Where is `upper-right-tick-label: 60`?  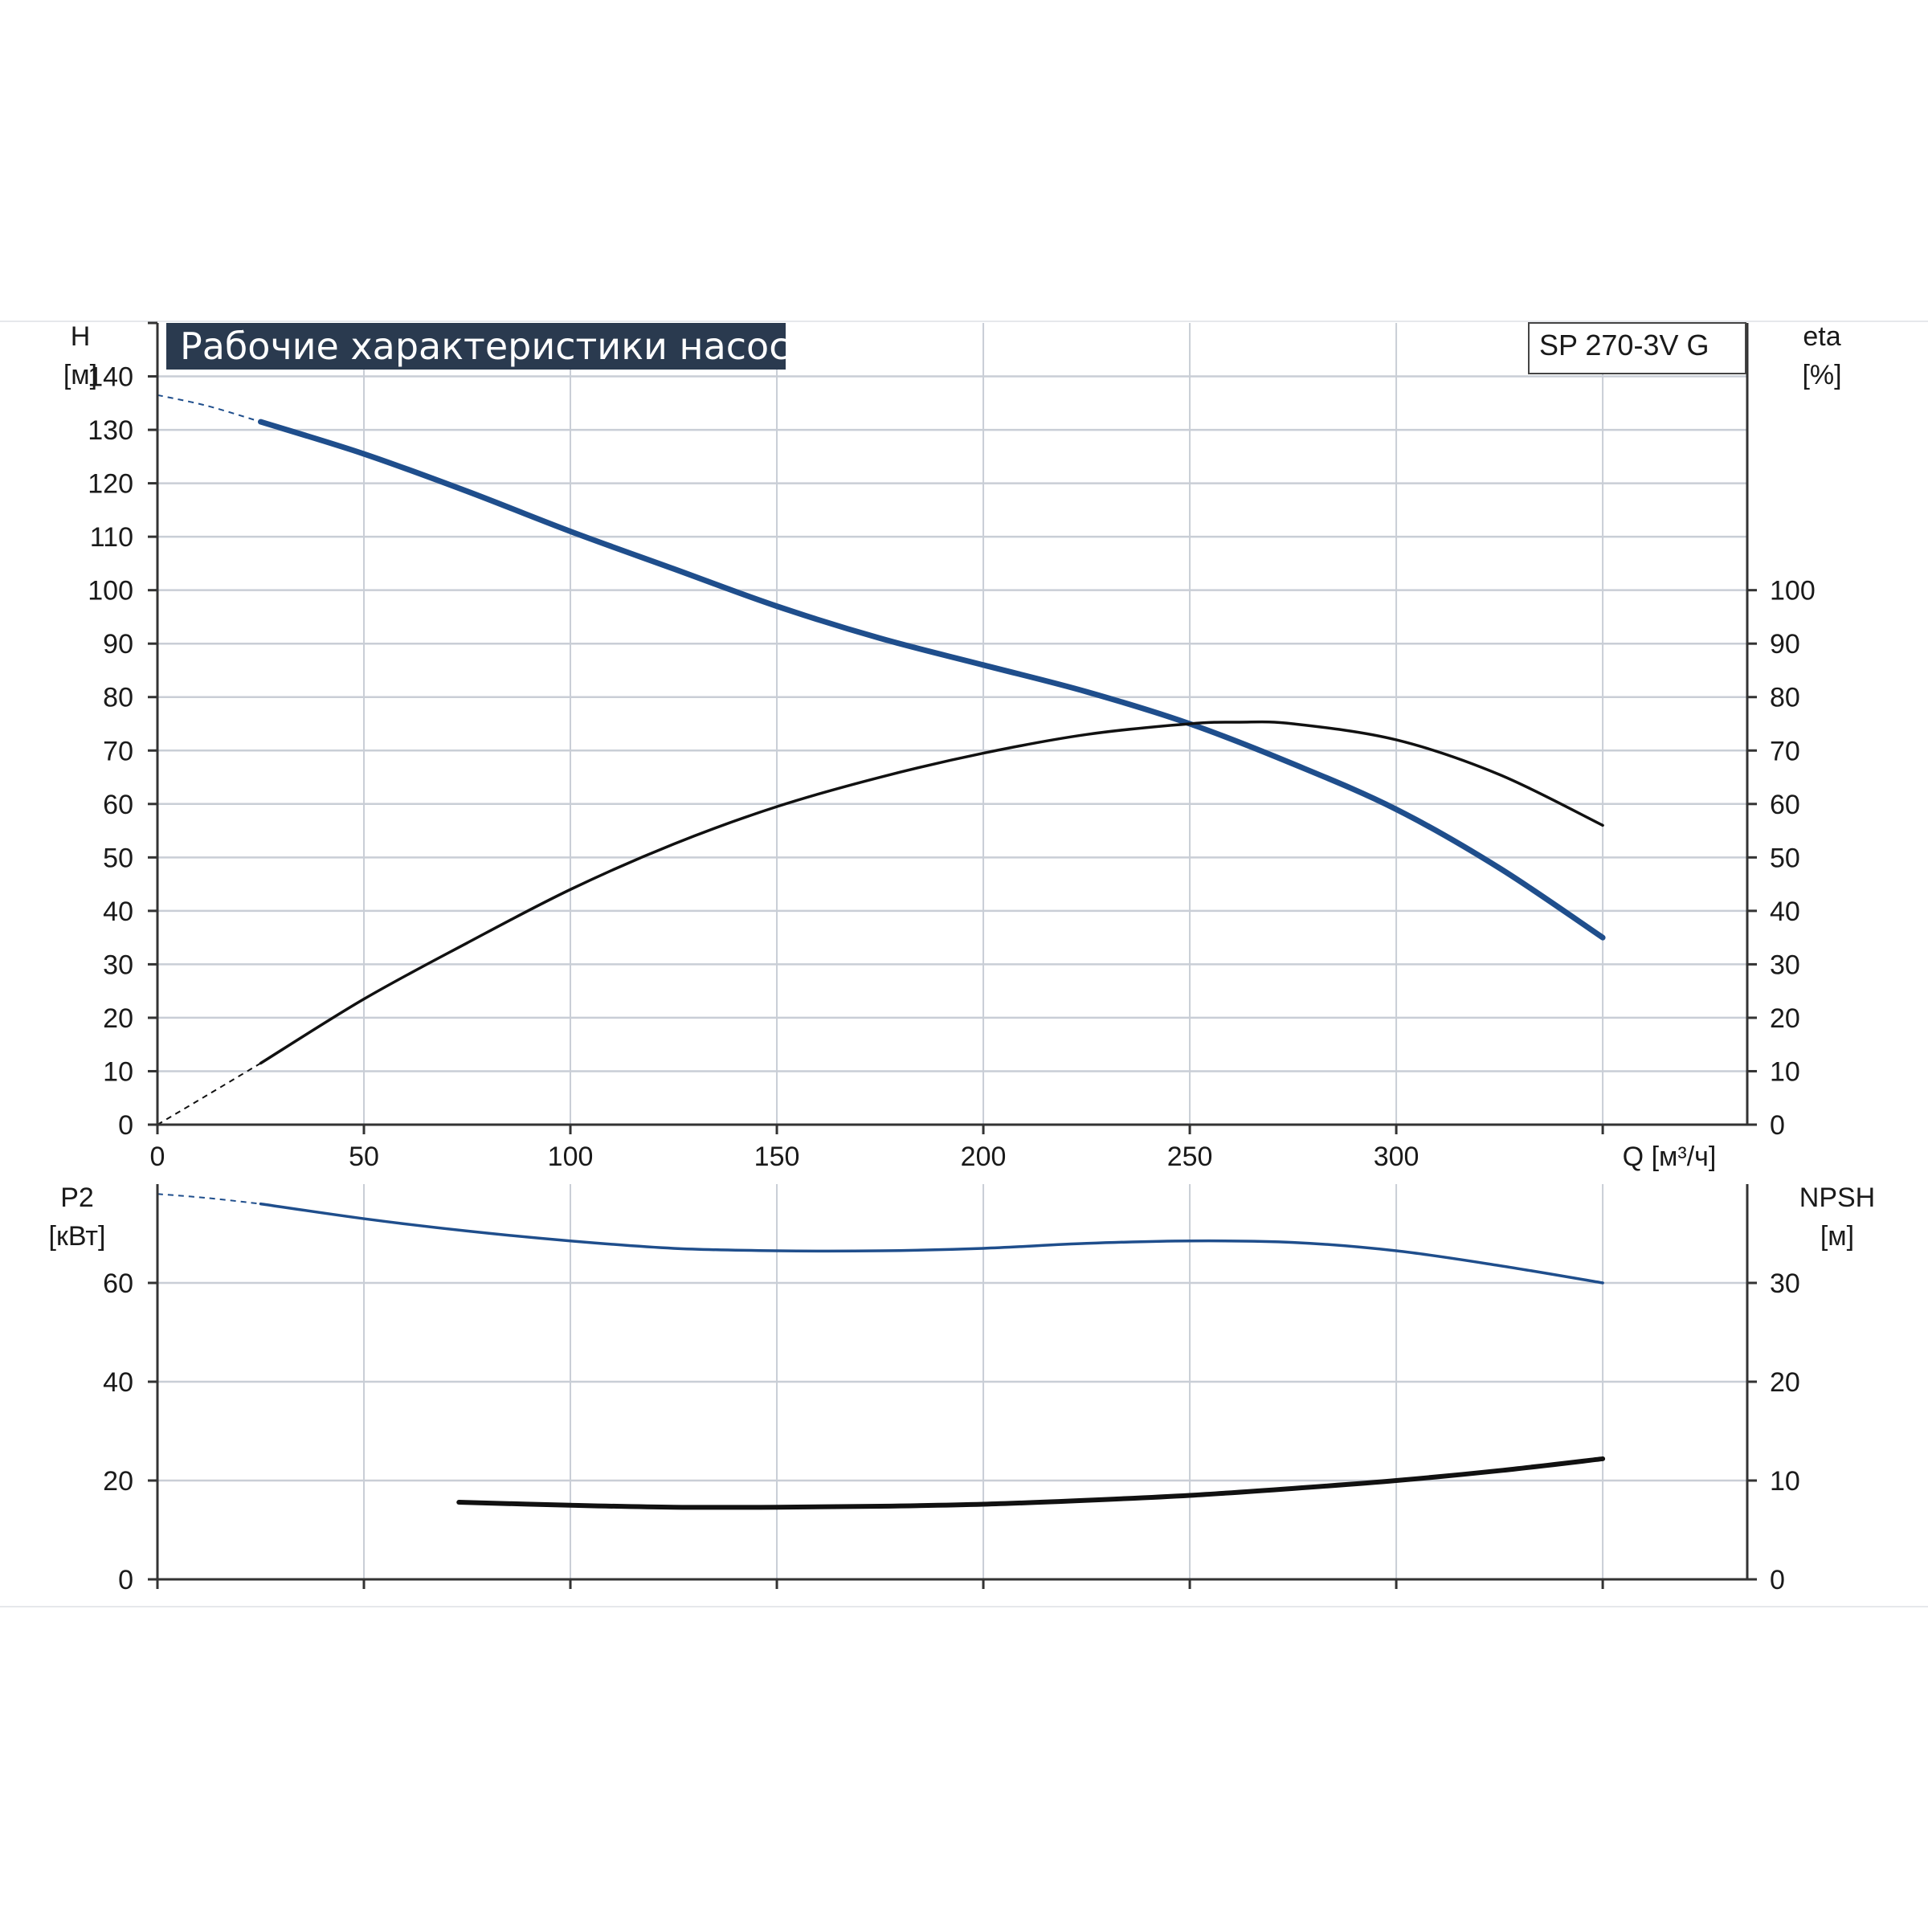
upper-right-tick-label: 60 is located at coordinates (1785, 805).